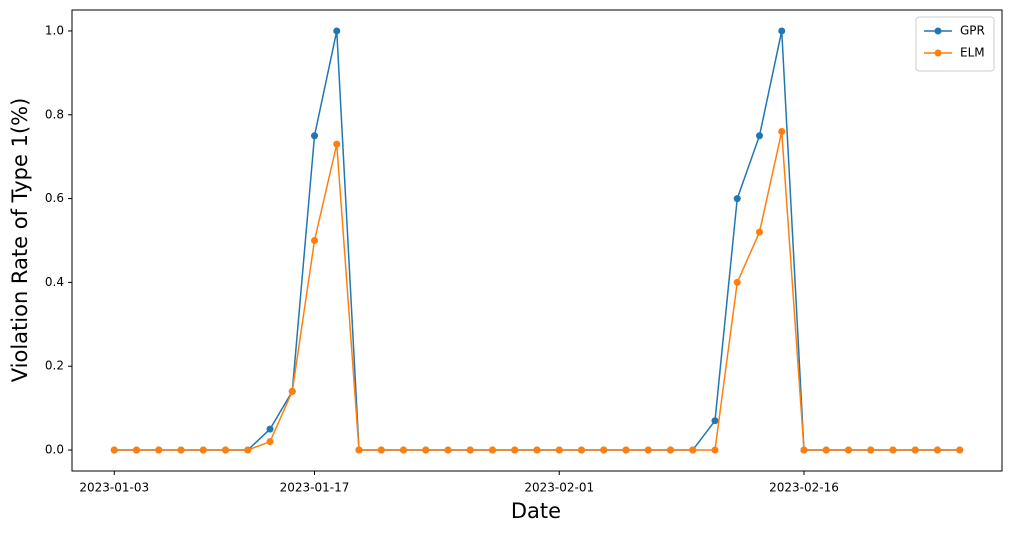  What do you see at coordinates (114, 488) in the screenshot?
I see `x-tick-label: 2023-01-03` at bounding box center [114, 488].